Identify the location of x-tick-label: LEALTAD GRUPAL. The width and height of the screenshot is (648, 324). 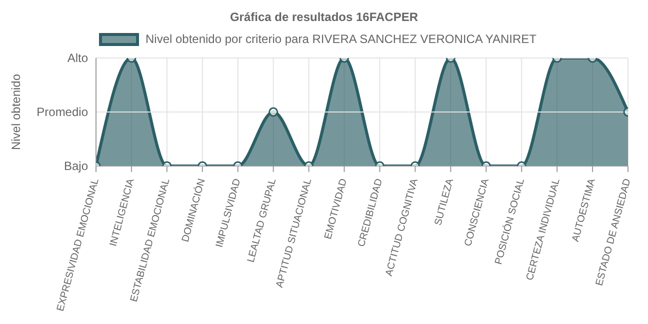
(262, 220).